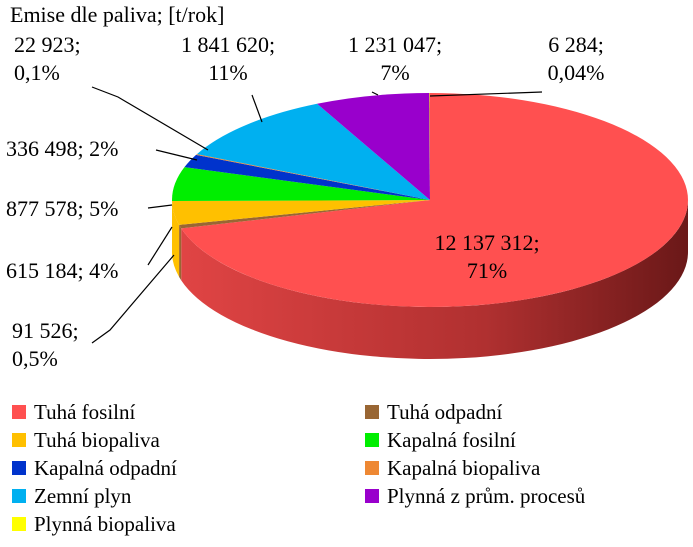 Image resolution: width=693 pixels, height=547 pixels. What do you see at coordinates (84, 412) in the screenshot?
I see `legend-label-tuha-fosilni: Tuhá fosilní` at bounding box center [84, 412].